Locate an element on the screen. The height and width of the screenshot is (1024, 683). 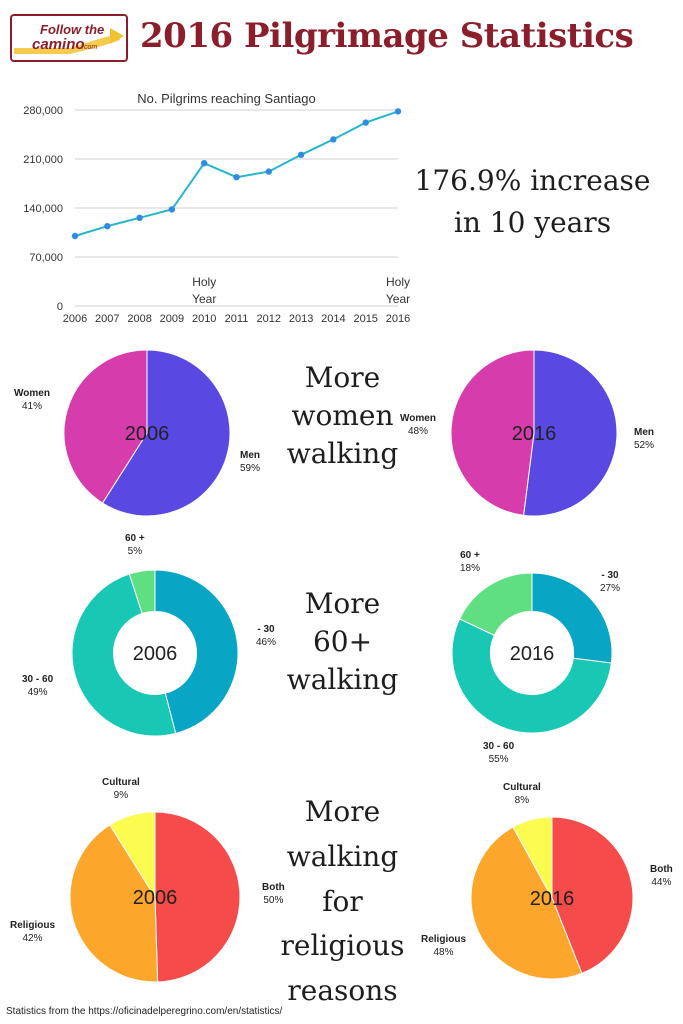
reasons-callout-line: reasons is located at coordinates (342, 991).